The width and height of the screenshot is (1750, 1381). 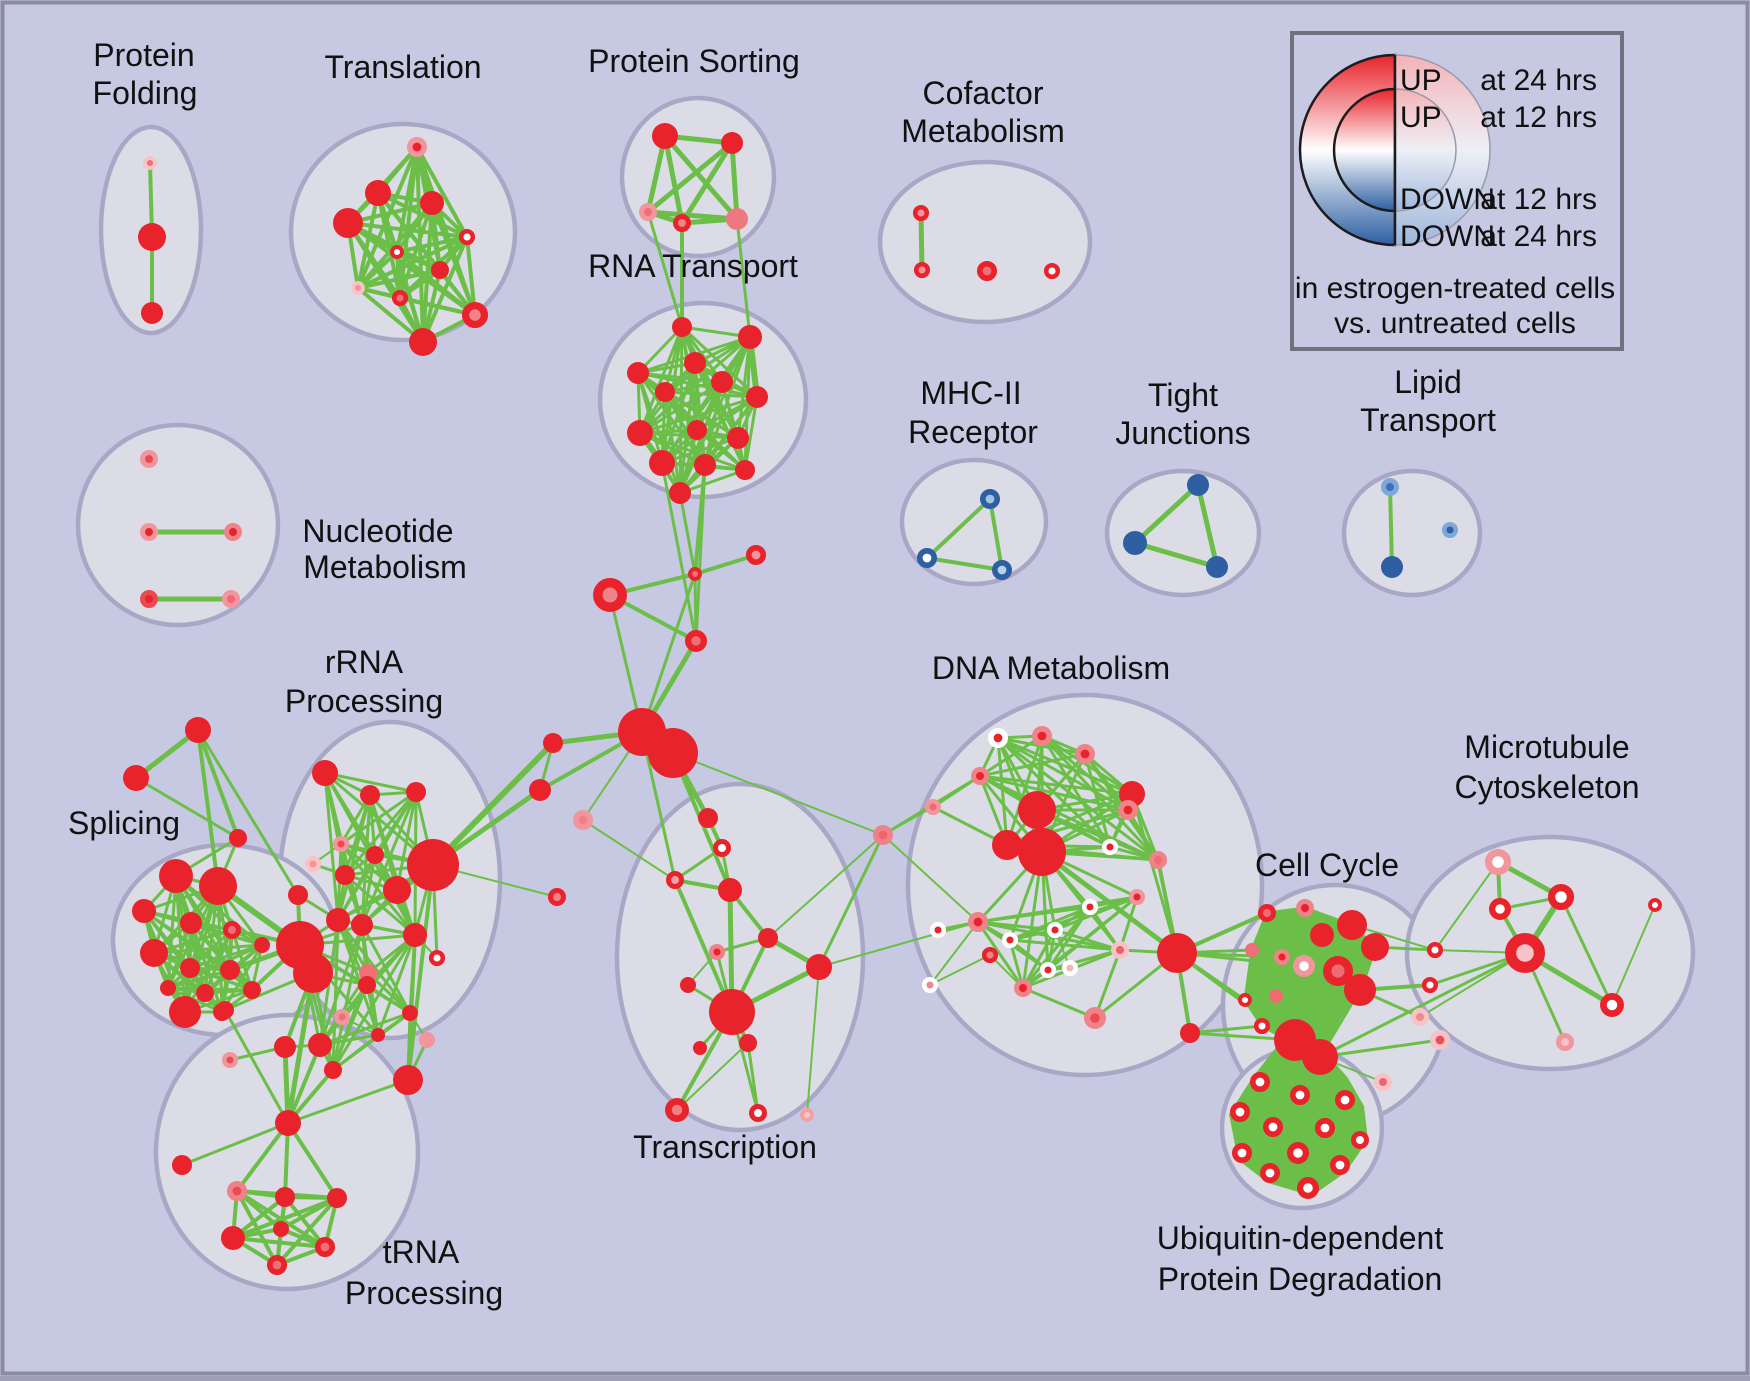 What do you see at coordinates (408, 1080) in the screenshot?
I see `node-rrbig3` at bounding box center [408, 1080].